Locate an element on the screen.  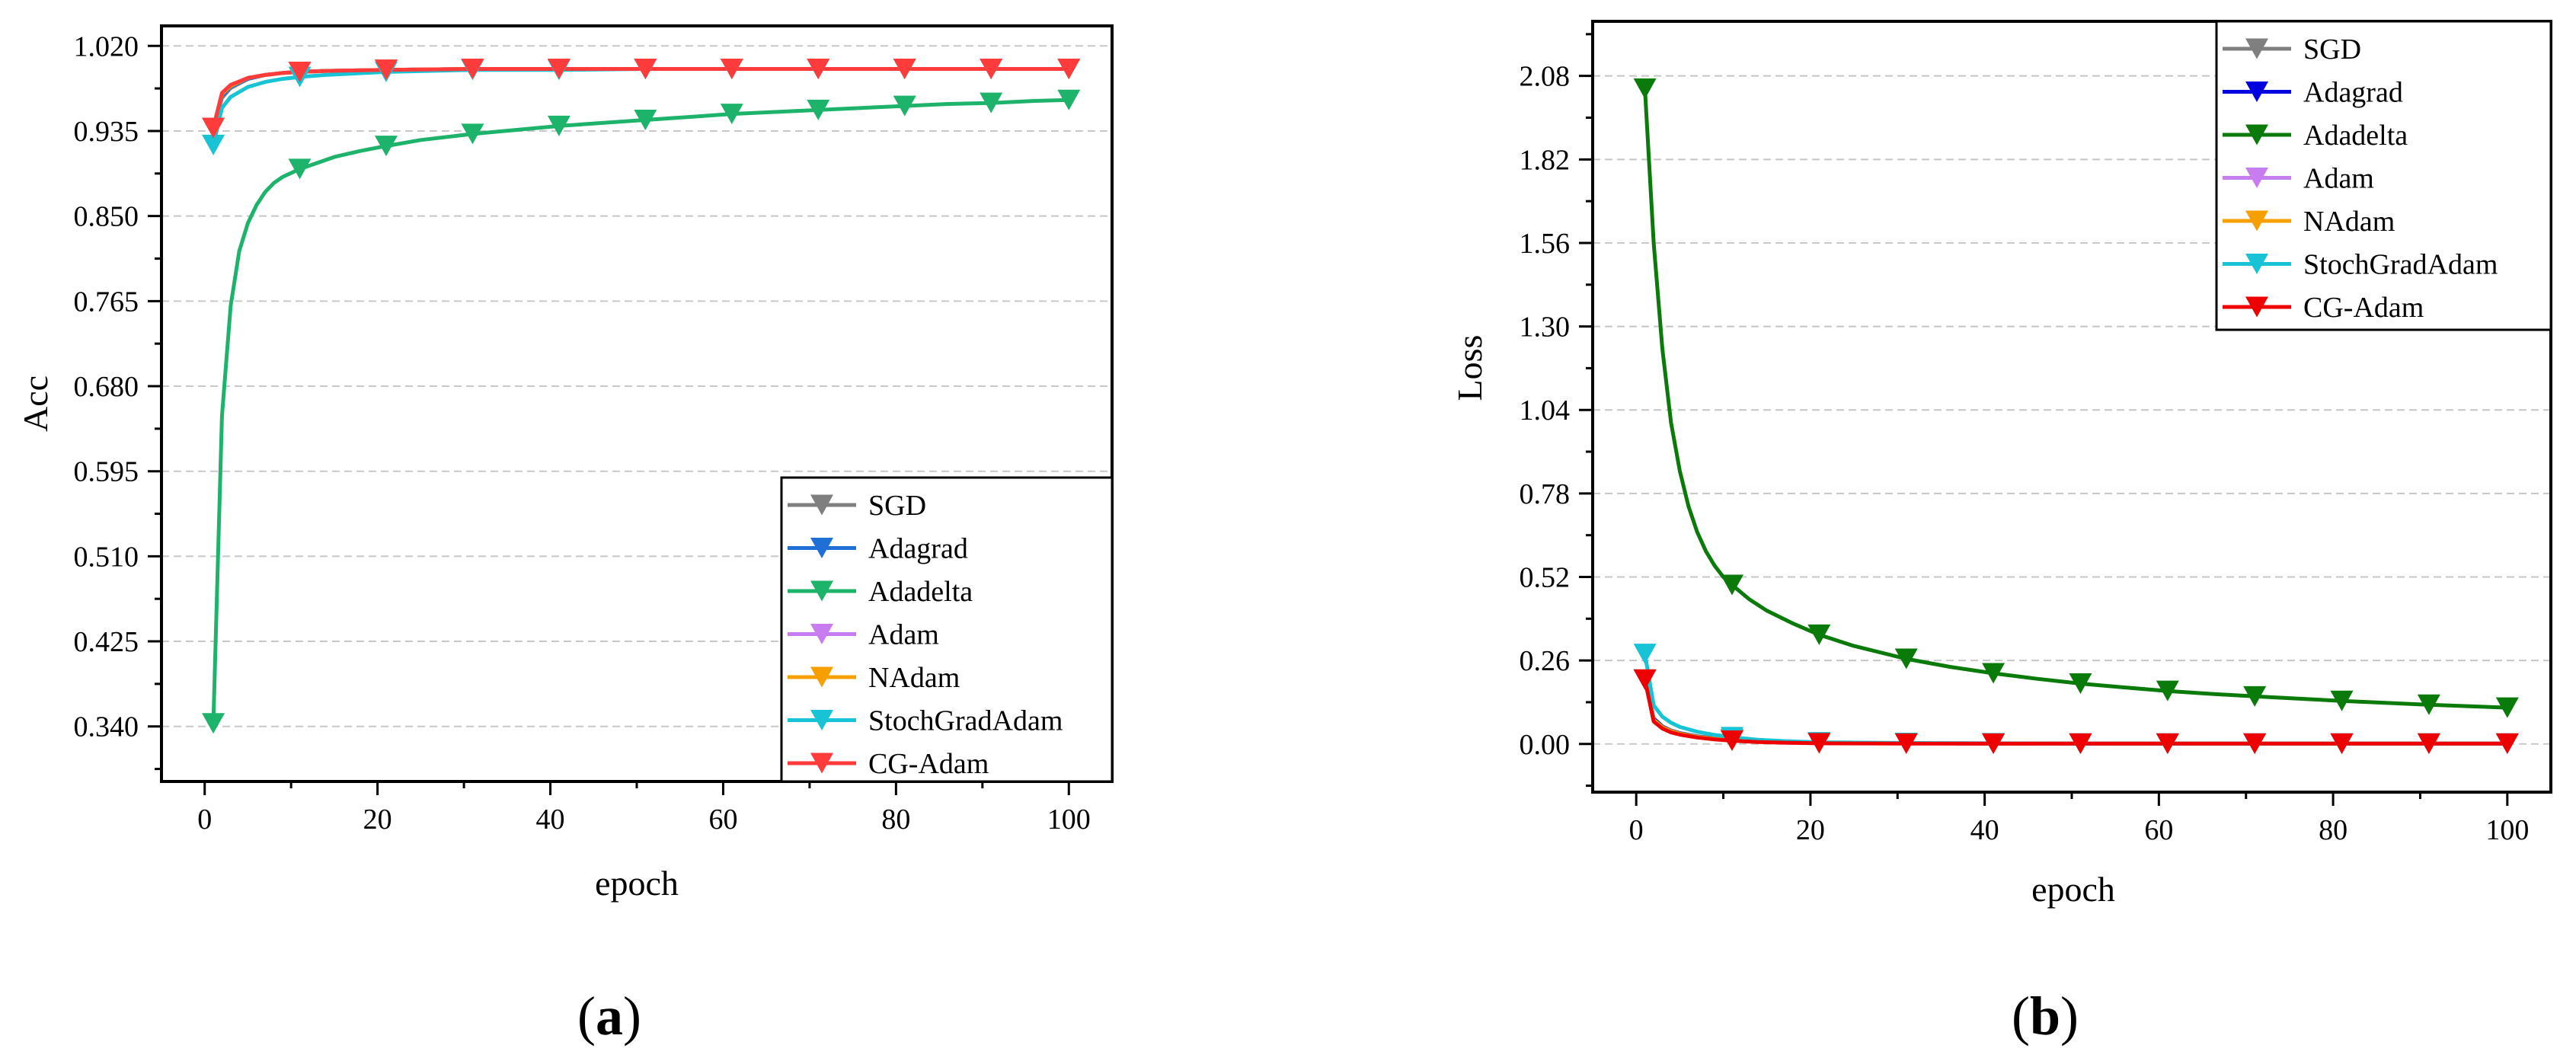
b-series-line-stochgradadam is located at coordinates (2075, 700).